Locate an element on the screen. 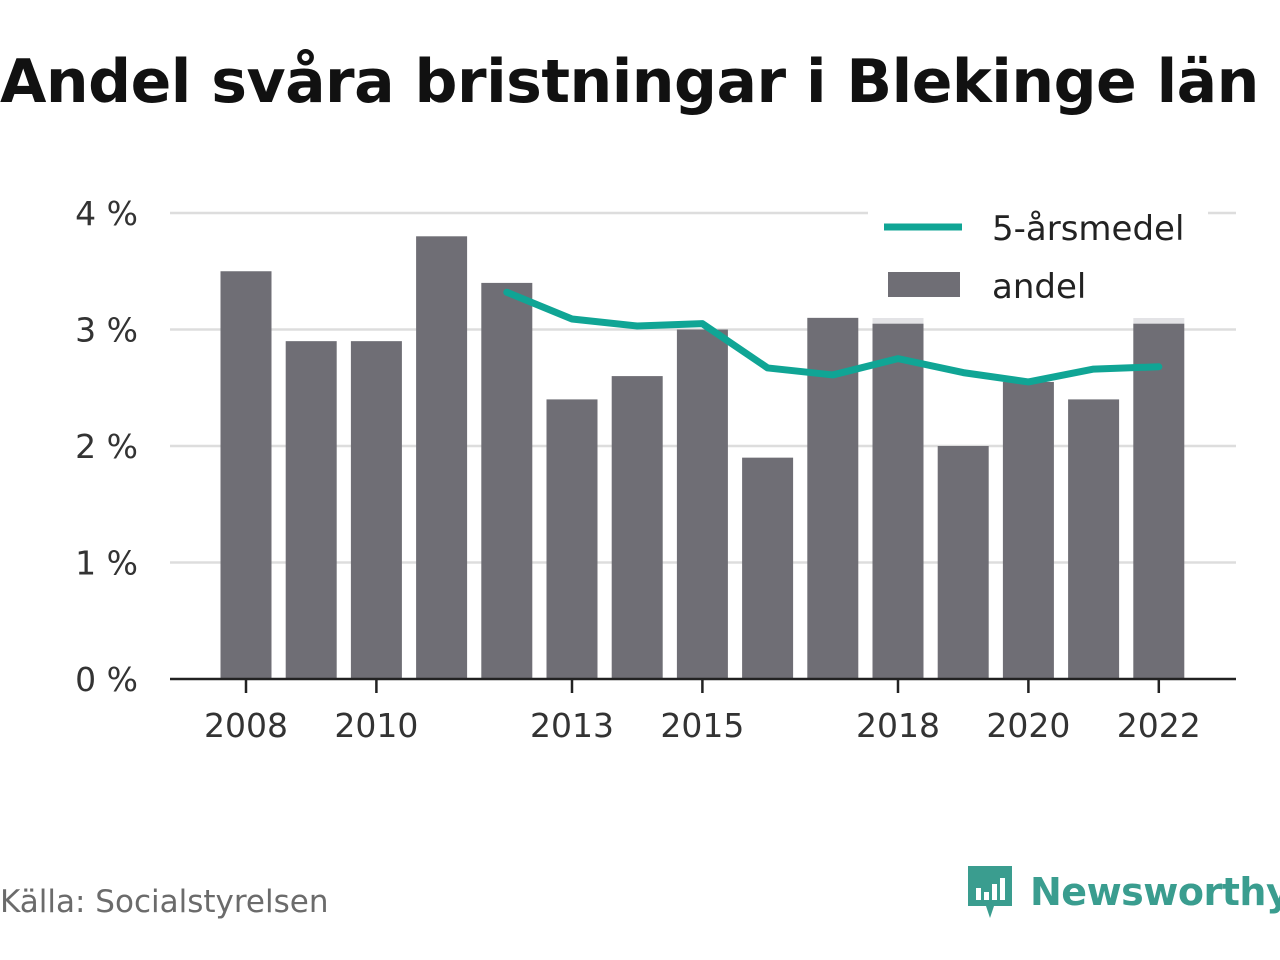 The height and width of the screenshot is (960, 1280). brand-logo: Newsworthy is located at coordinates (1122, 892).